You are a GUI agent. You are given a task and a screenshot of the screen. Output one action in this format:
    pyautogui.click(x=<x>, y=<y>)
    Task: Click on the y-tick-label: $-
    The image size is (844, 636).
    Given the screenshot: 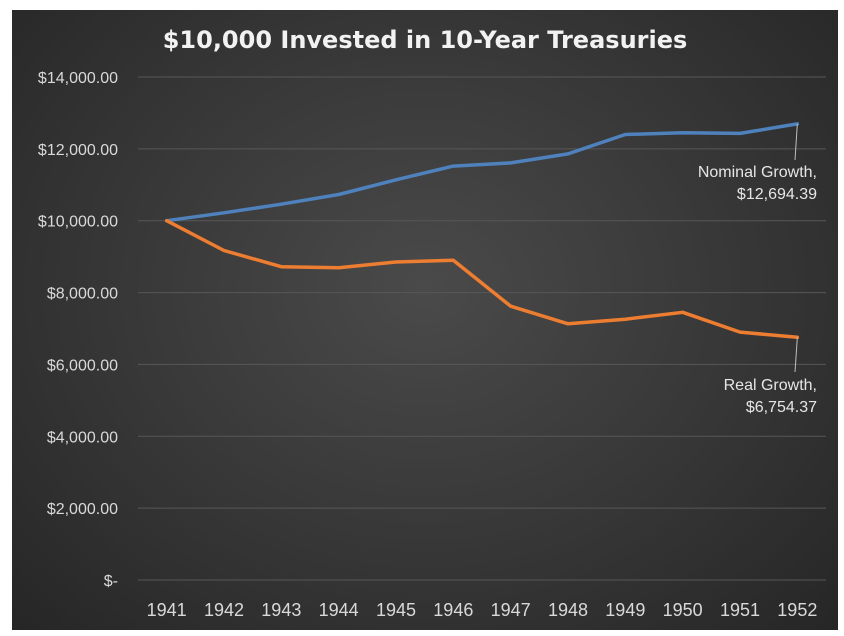 What is the action you would take?
    pyautogui.click(x=111, y=581)
    